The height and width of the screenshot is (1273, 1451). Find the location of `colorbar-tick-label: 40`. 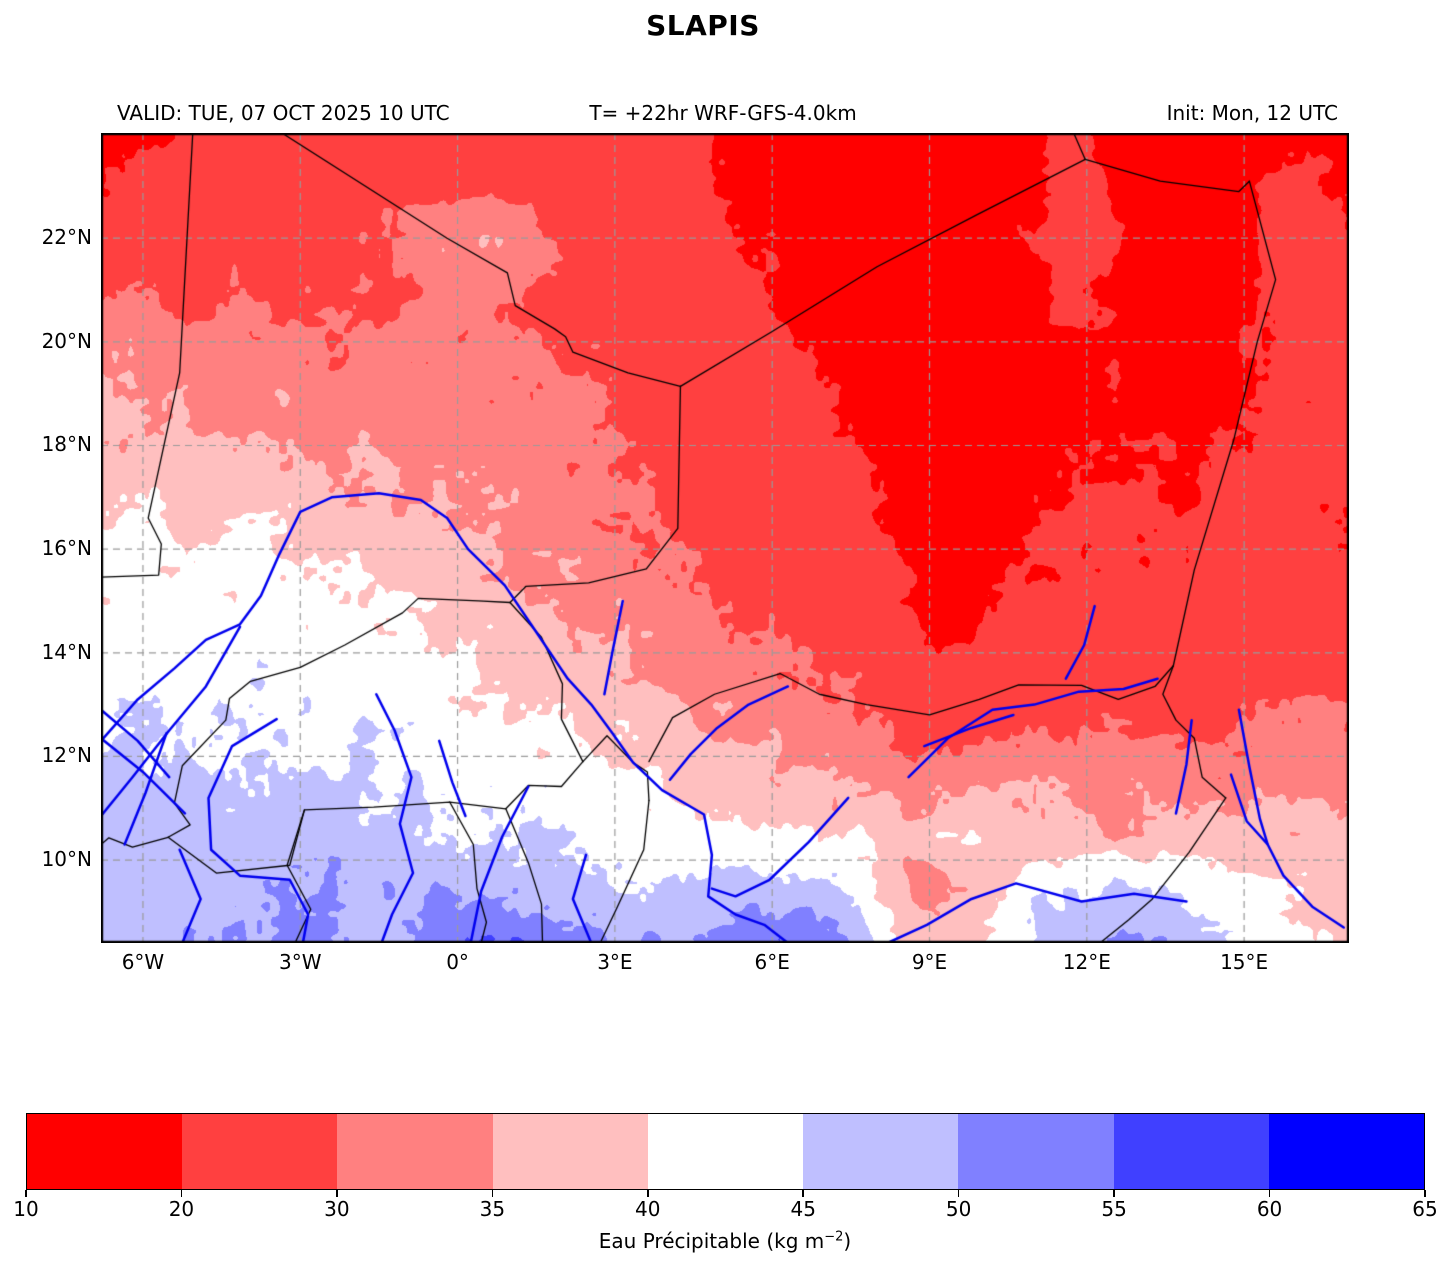

colorbar-tick-label: 40 is located at coordinates (648, 1209).